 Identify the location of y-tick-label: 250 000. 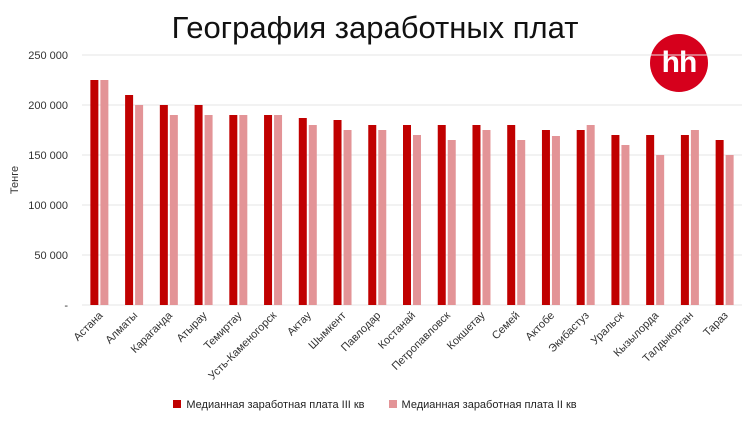
(48, 56).